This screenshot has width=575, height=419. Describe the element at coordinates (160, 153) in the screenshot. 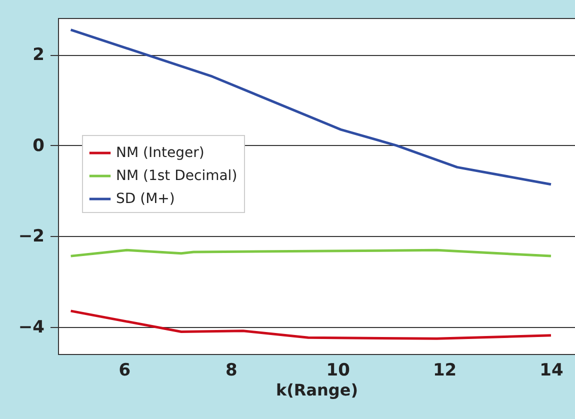

I see `legend-label: NM (Integer)` at that location.